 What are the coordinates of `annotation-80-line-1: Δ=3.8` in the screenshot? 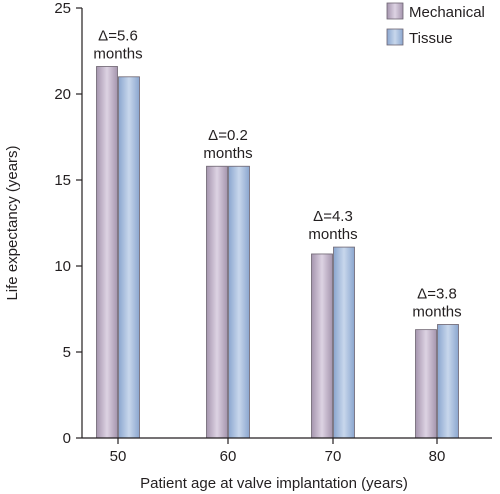 It's located at (437, 293).